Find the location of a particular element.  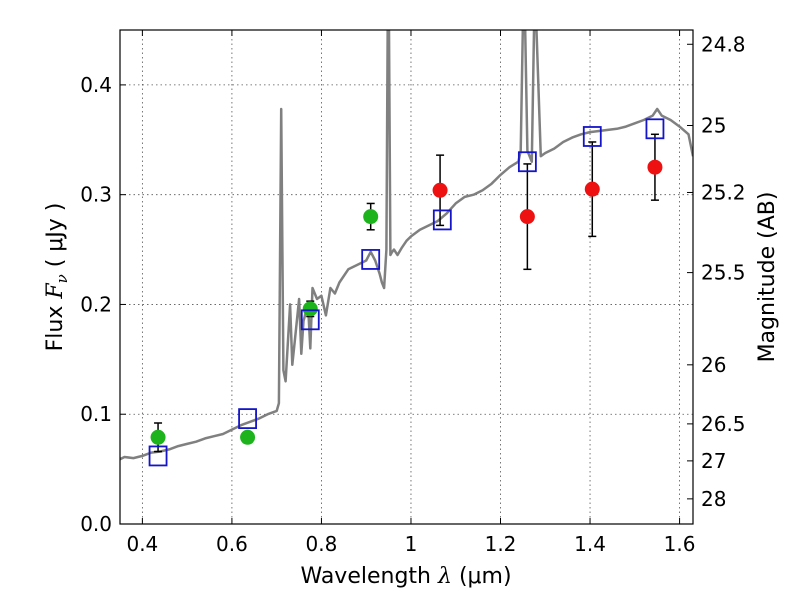

y2-tick-label: 28 is located at coordinates (713, 499).